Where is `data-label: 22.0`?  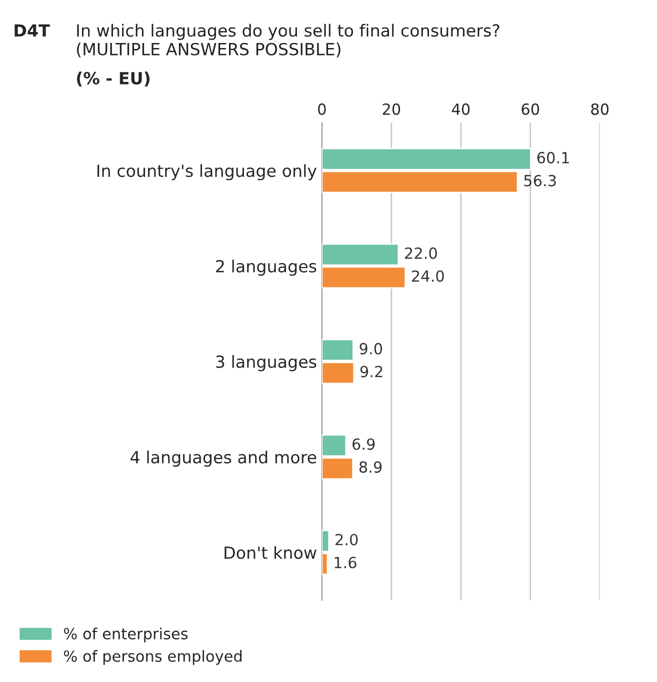
data-label: 22.0 is located at coordinates (421, 253).